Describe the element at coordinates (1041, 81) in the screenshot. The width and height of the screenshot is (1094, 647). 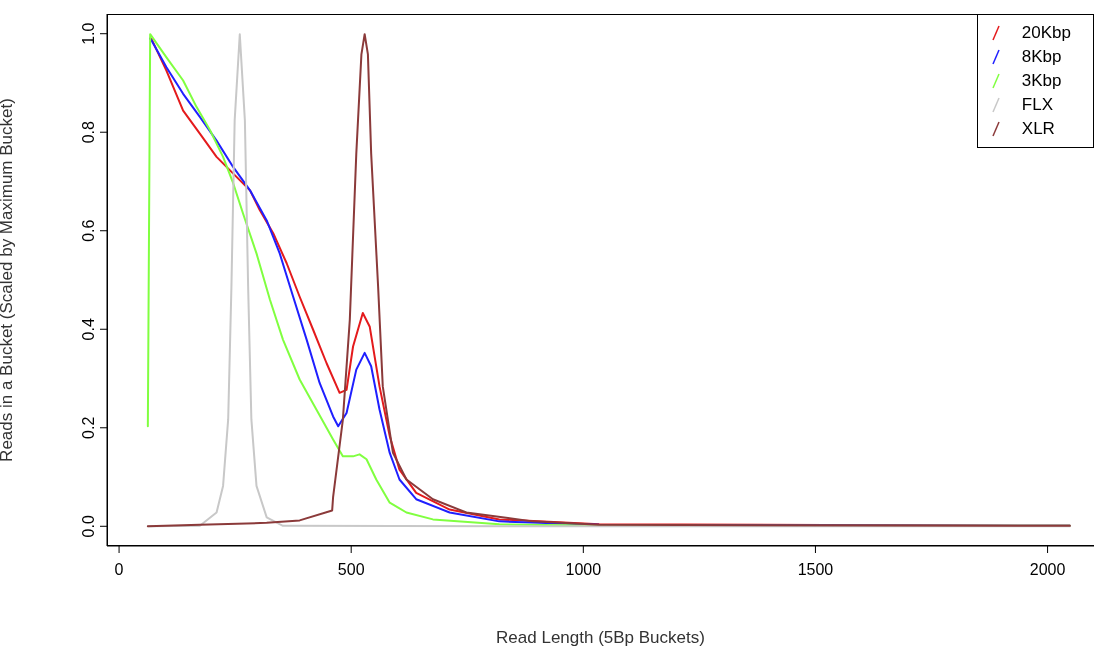
I see `legend-label: 3Kbp` at that location.